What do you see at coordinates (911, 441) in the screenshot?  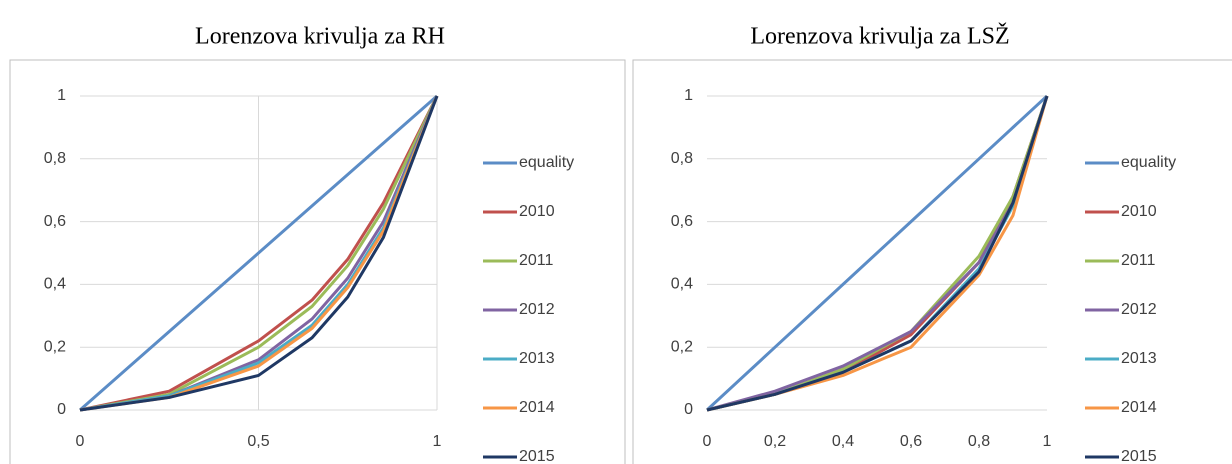 I see `x-tick-label: 0,6` at bounding box center [911, 441].